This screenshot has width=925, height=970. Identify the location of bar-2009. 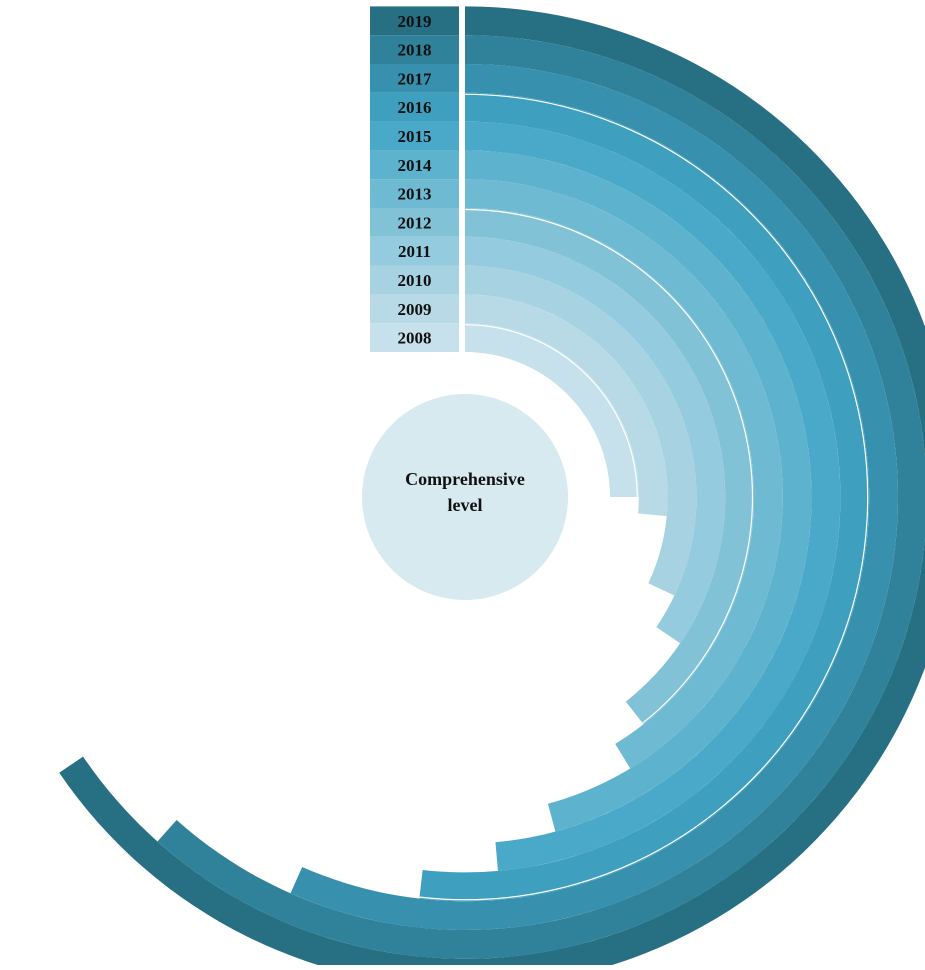
(566, 405).